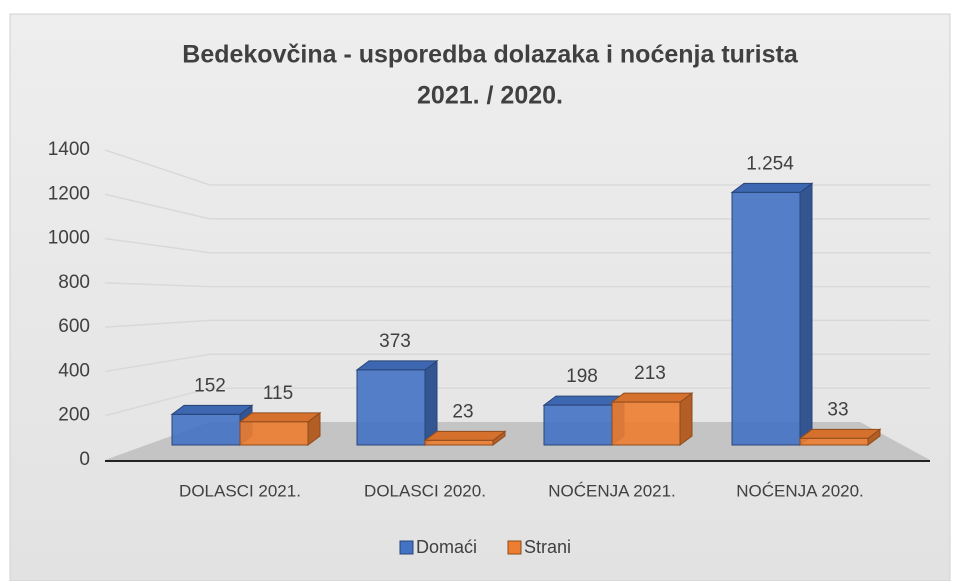 This screenshot has width=960, height=581. What do you see at coordinates (84, 459) in the screenshot?
I see `y-tick-label: 0` at bounding box center [84, 459].